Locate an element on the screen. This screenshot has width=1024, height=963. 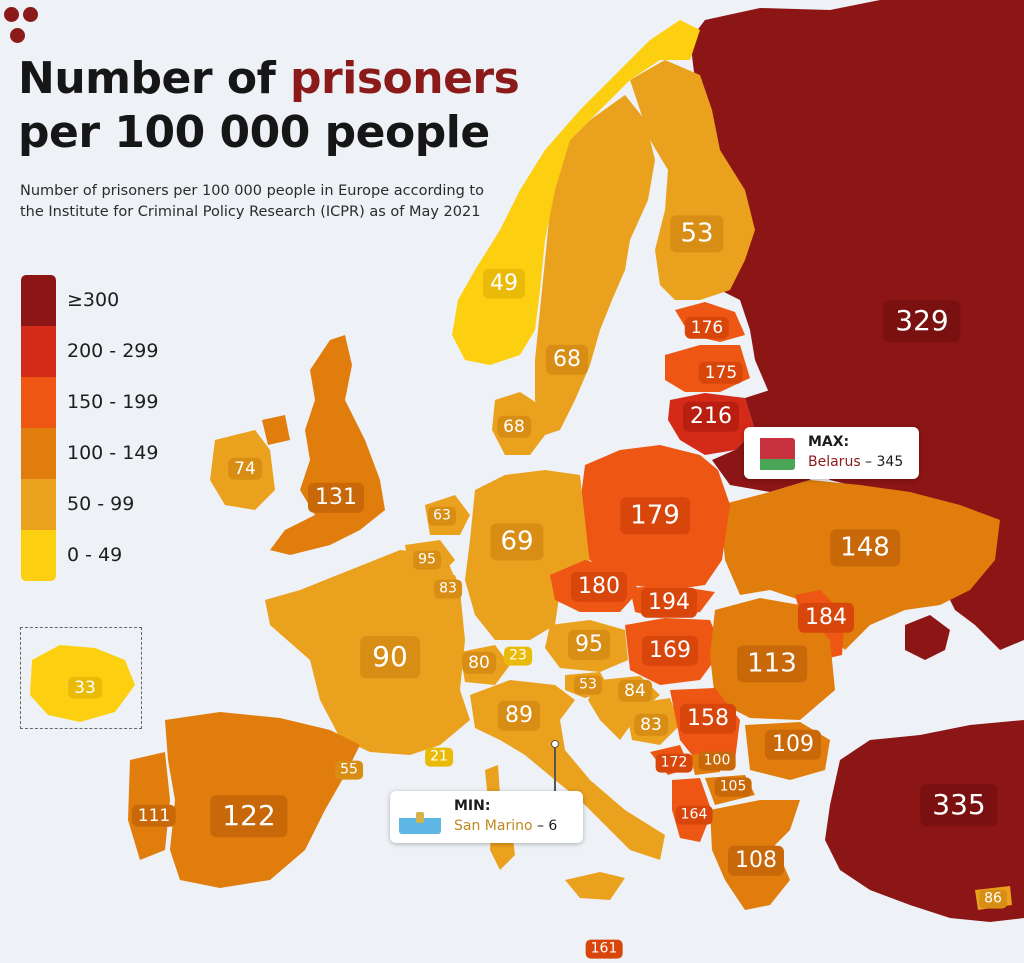
value-label-uk: 131 is located at coordinates (336, 498).